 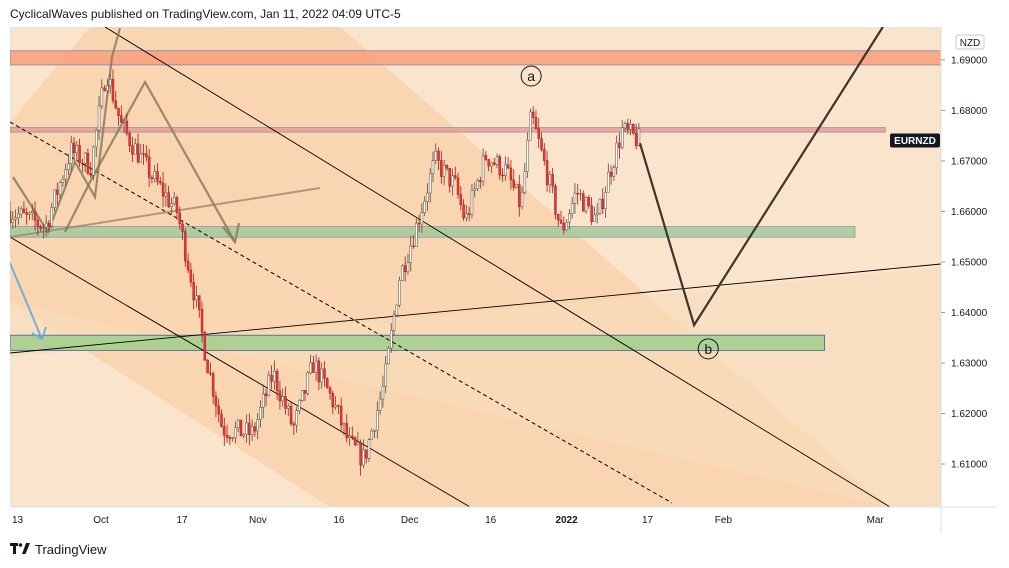 I want to click on currency-label: NZD, so click(x=970, y=43).